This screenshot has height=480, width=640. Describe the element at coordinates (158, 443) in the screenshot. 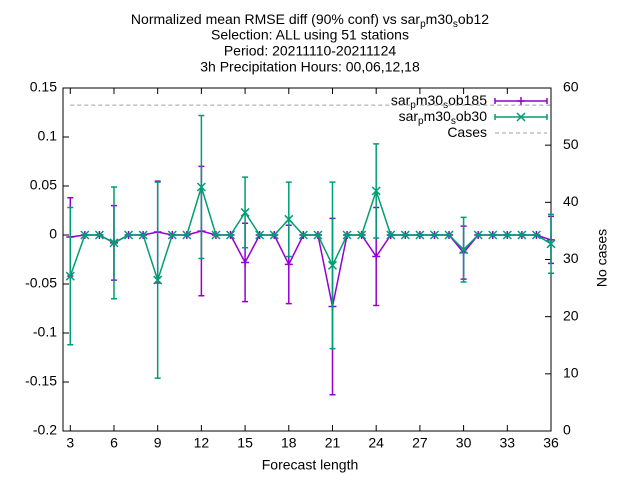

I see `x-tick-label: 9` at that location.